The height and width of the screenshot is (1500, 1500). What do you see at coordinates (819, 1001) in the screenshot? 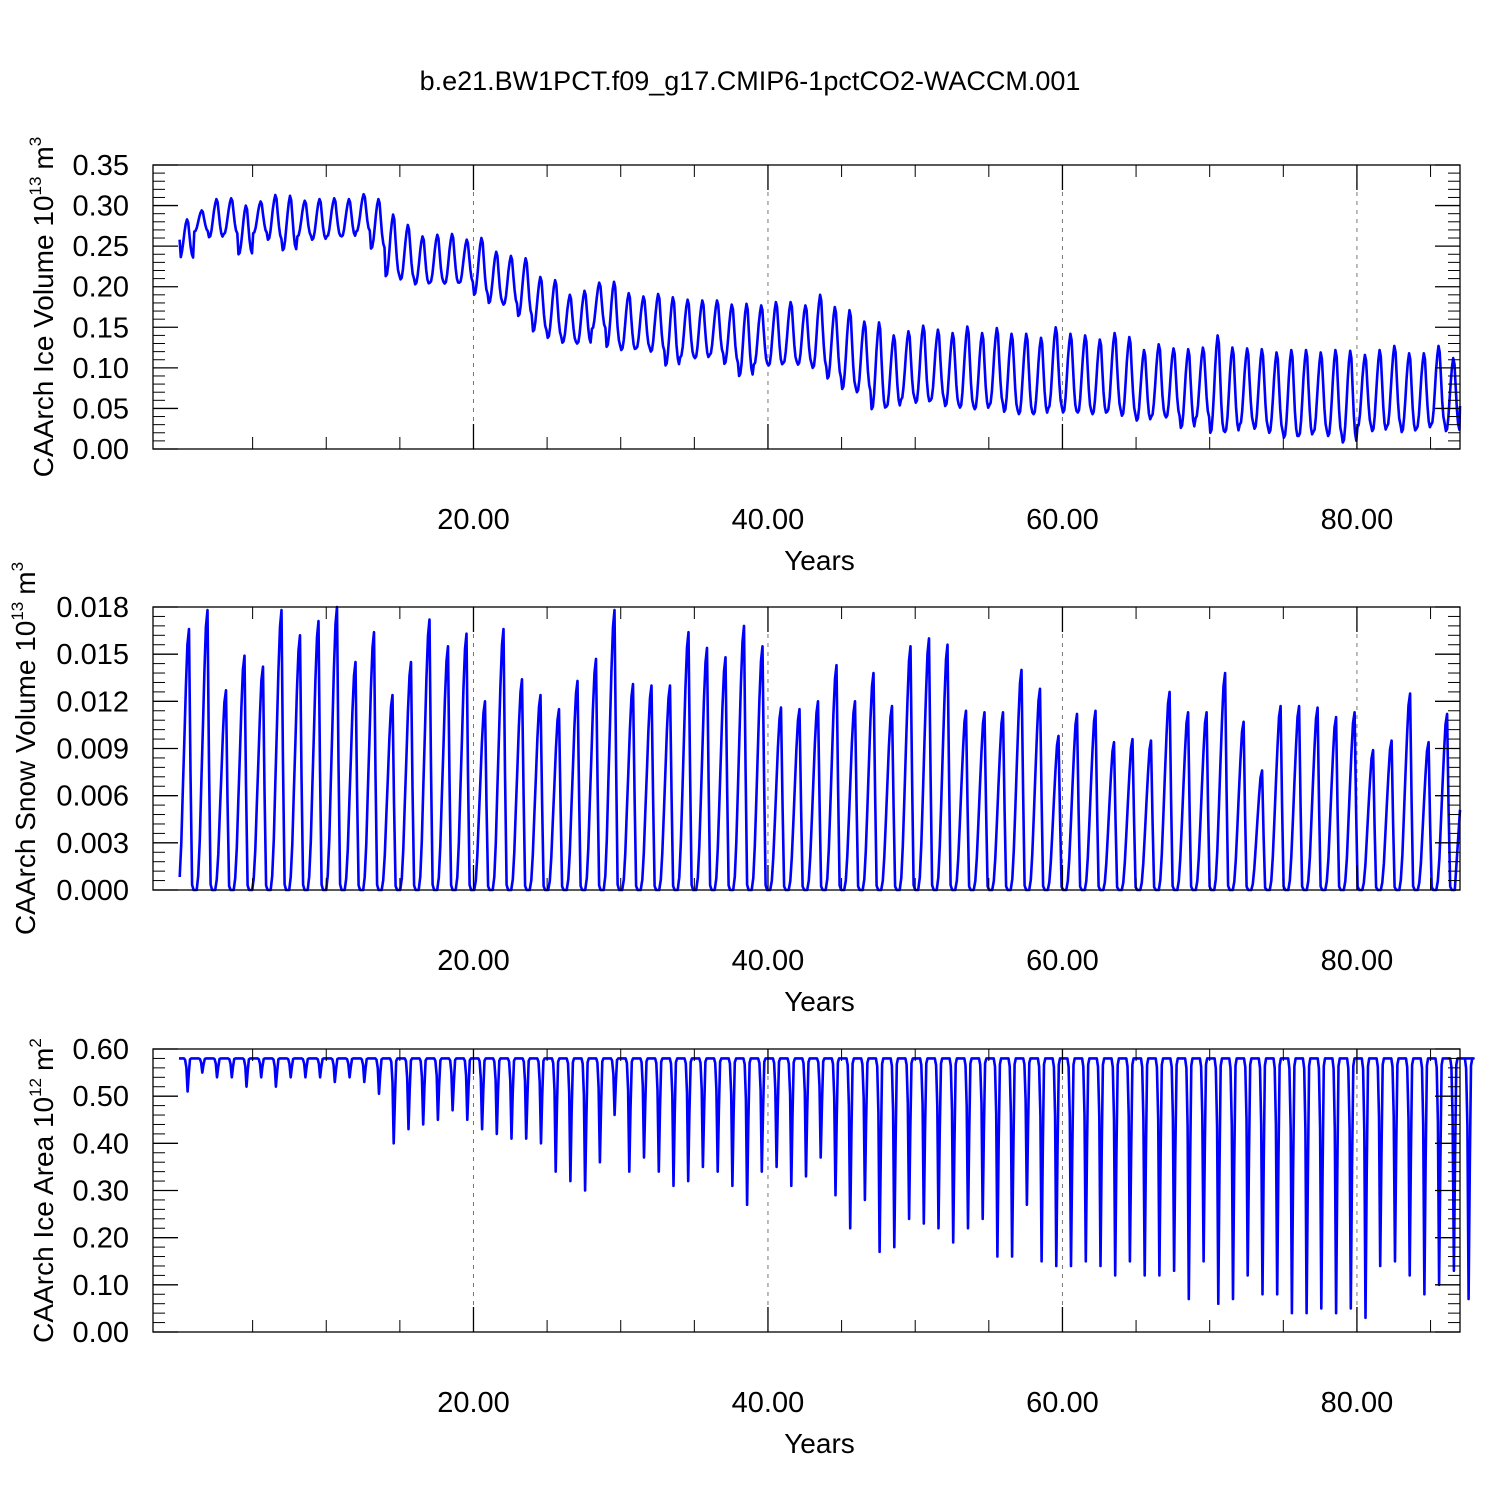
I see `snow-volume-x-axis-label: Years` at bounding box center [819, 1001].